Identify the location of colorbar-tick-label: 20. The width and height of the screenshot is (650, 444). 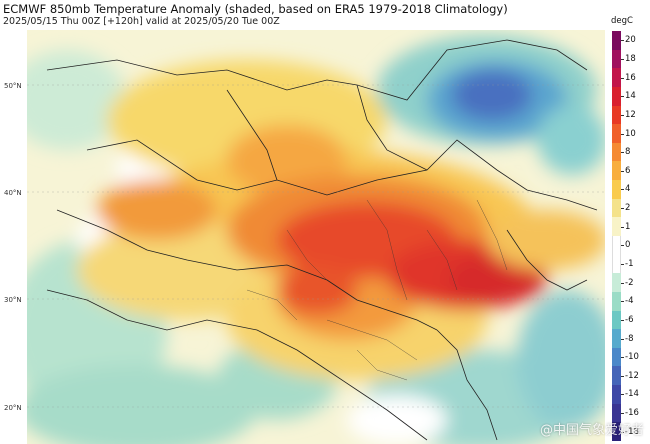
(630, 40).